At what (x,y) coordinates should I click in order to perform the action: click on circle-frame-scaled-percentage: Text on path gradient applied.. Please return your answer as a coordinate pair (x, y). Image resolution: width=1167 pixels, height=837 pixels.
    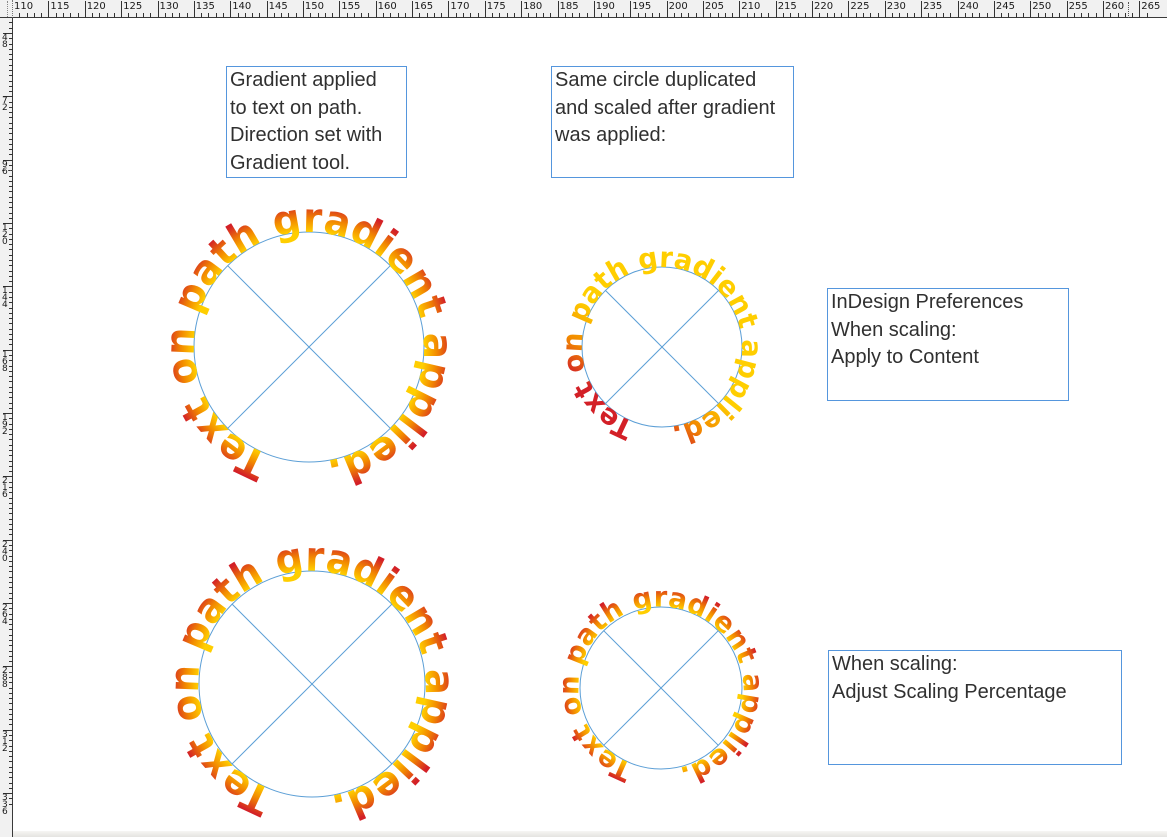
    Looking at the image, I should click on (661, 686).